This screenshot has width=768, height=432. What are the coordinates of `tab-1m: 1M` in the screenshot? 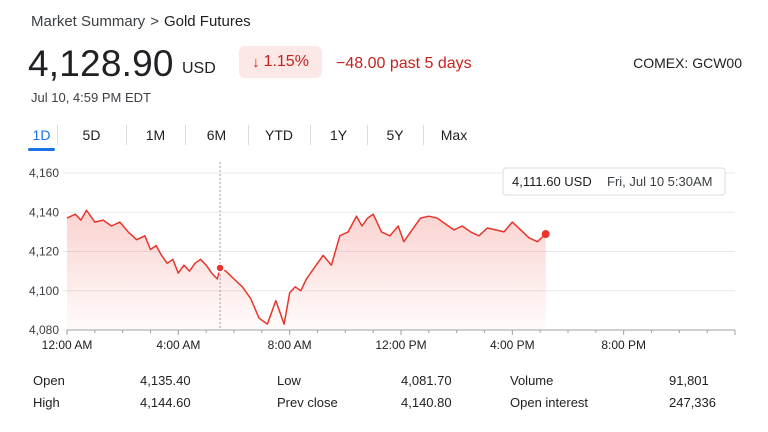 It's located at (155, 135).